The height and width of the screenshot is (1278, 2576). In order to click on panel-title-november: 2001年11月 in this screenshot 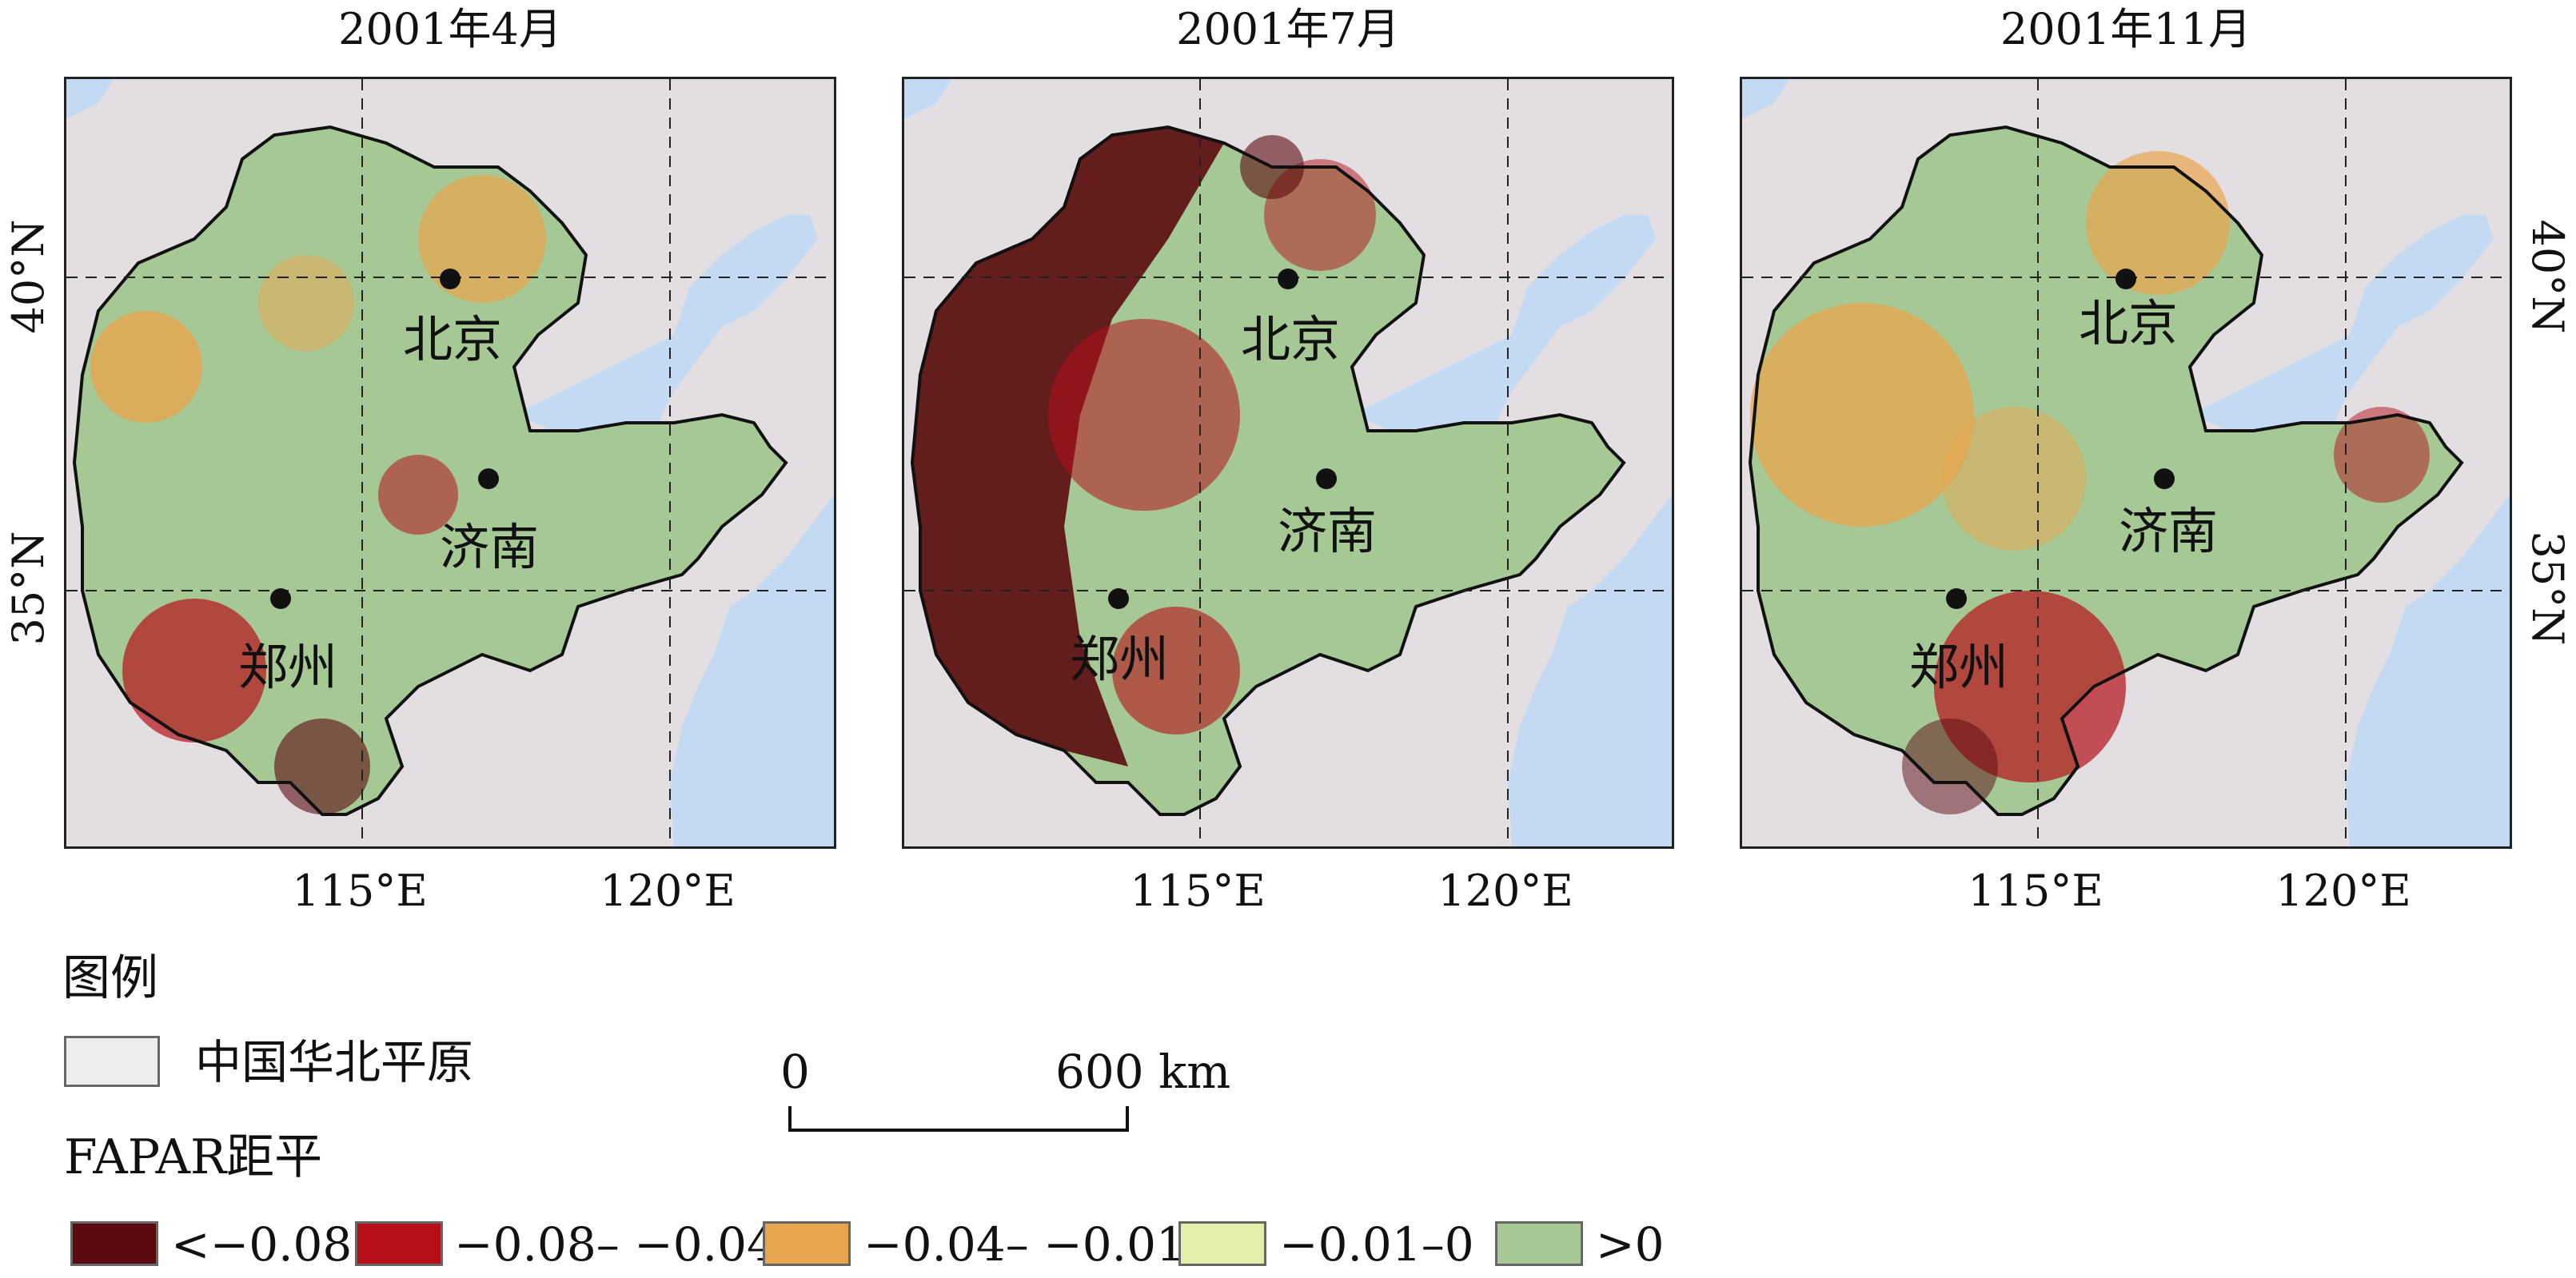, I will do `click(2126, 29)`.